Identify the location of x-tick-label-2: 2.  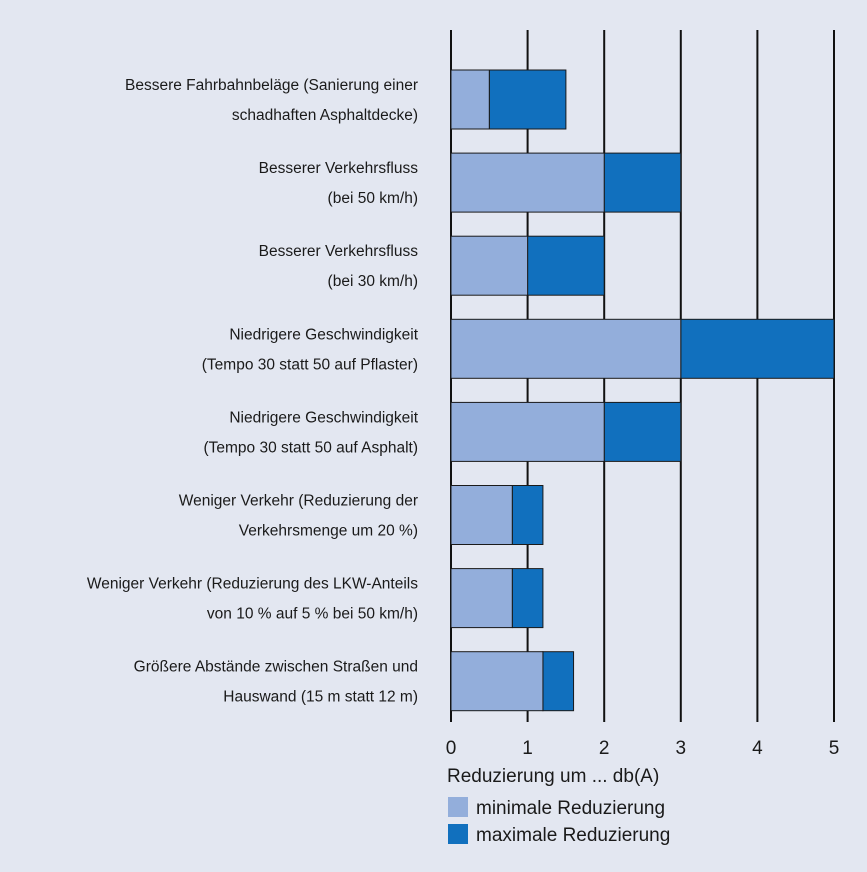
(604, 748).